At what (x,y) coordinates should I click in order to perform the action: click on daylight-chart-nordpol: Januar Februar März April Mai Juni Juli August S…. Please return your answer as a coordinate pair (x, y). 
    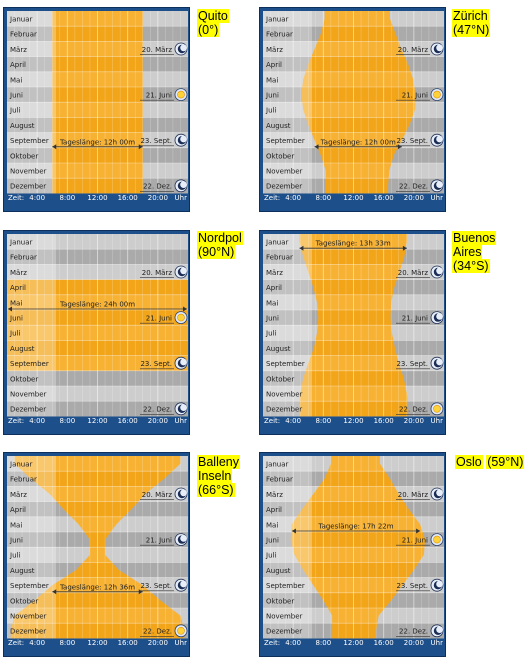
    Looking at the image, I should click on (96, 332).